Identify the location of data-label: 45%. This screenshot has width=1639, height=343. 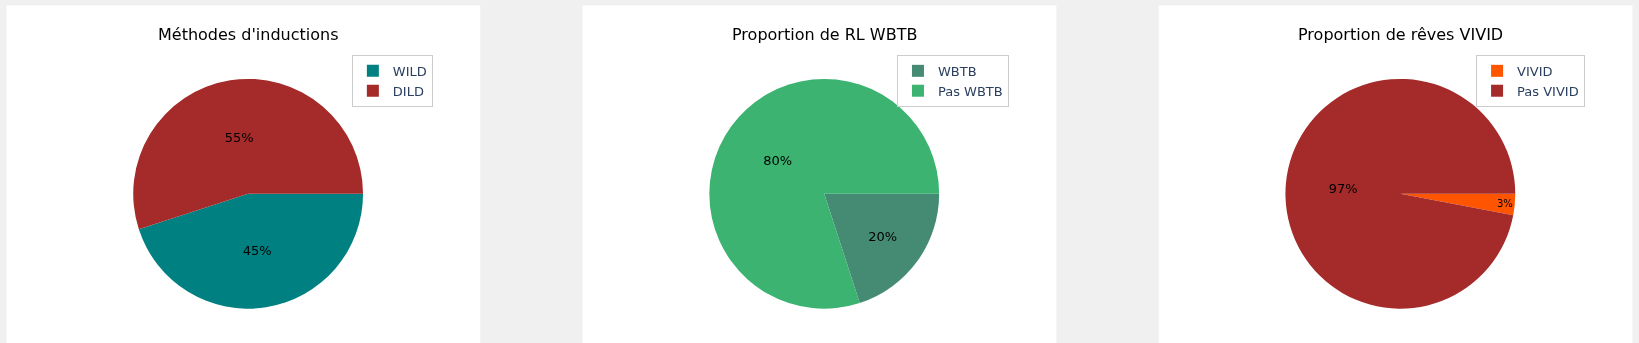
(257, 251).